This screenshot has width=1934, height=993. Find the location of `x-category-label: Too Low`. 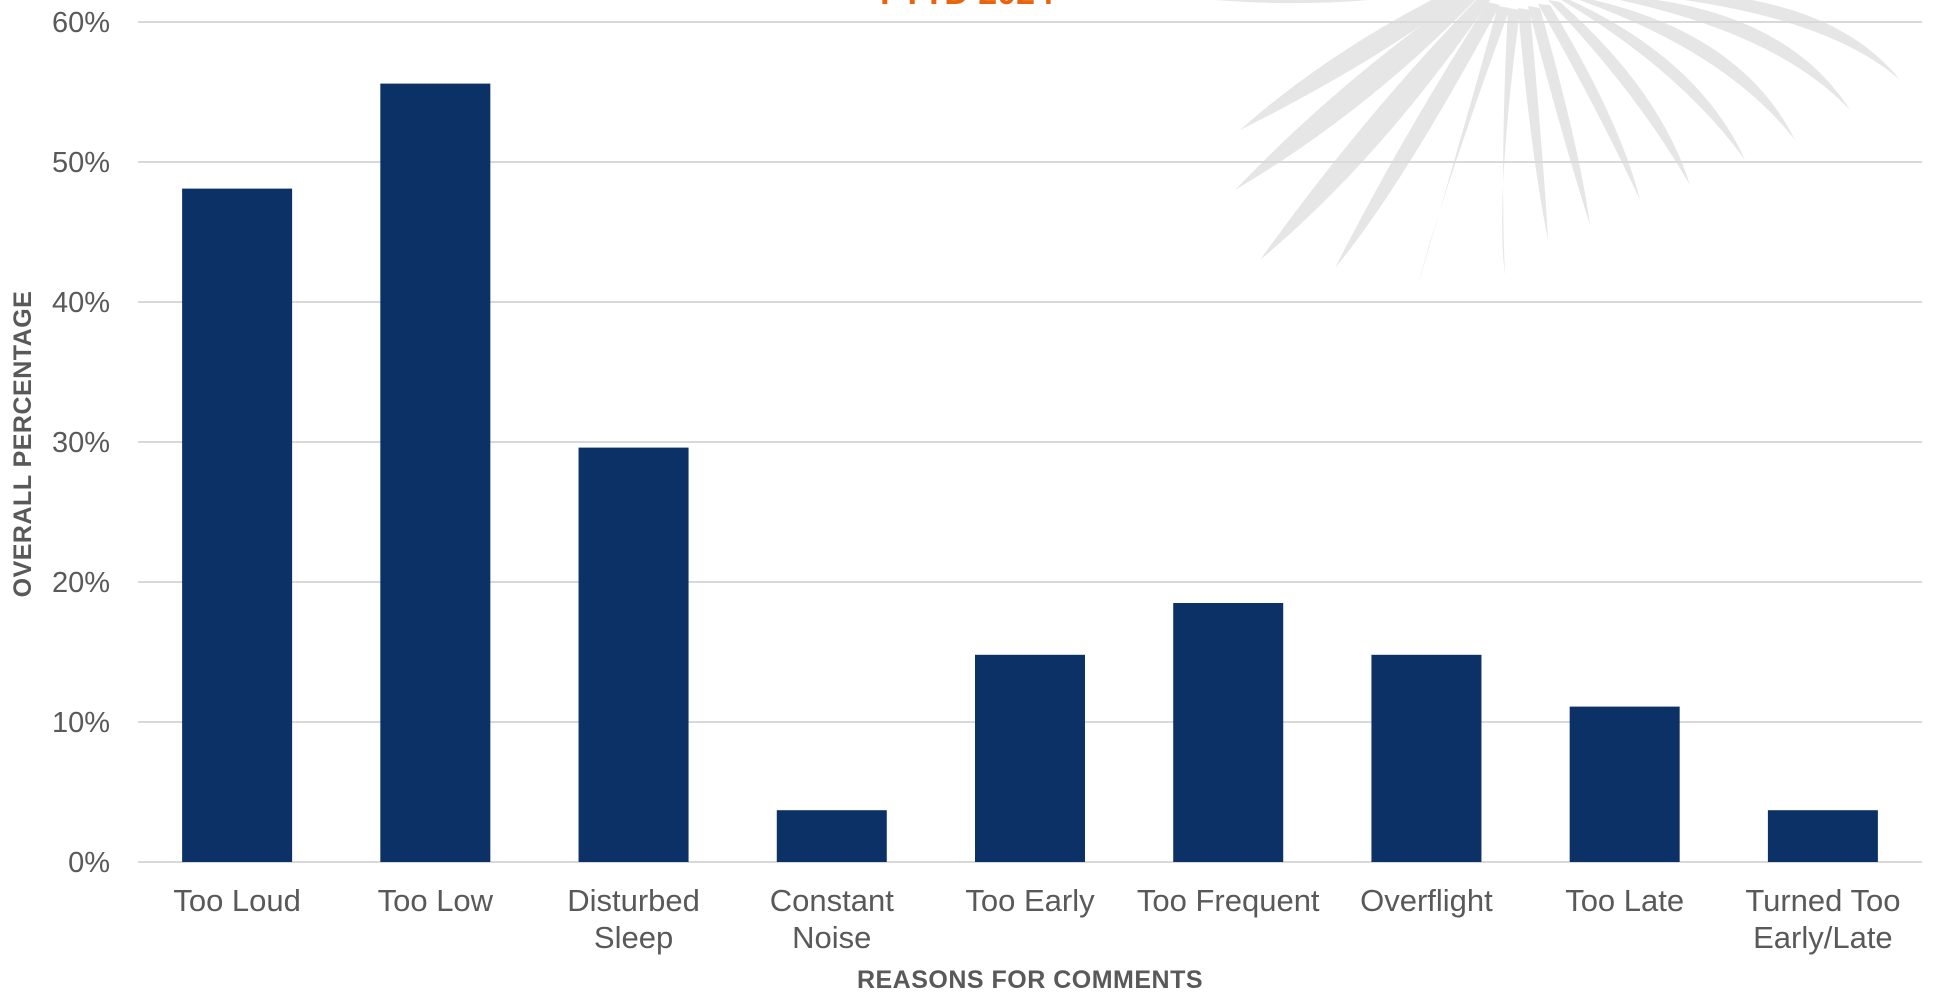

x-category-label: Too Low is located at coordinates (436, 900).